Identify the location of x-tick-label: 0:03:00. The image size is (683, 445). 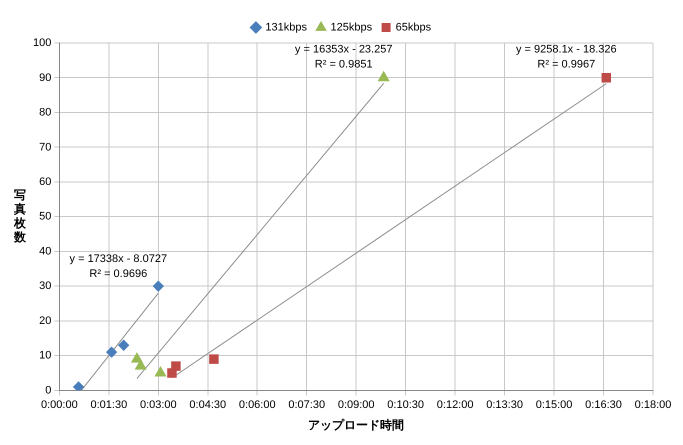
(158, 405).